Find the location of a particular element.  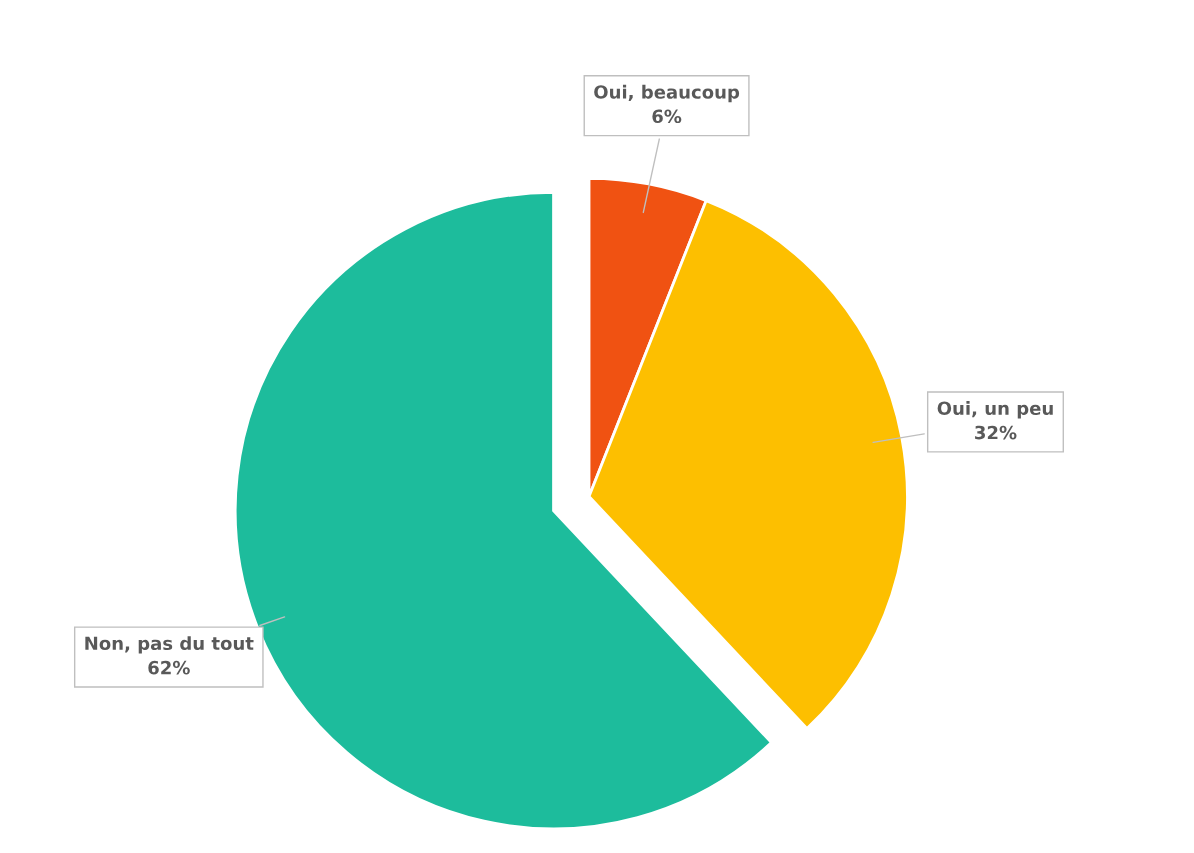

data-label: 32% is located at coordinates (996, 432).